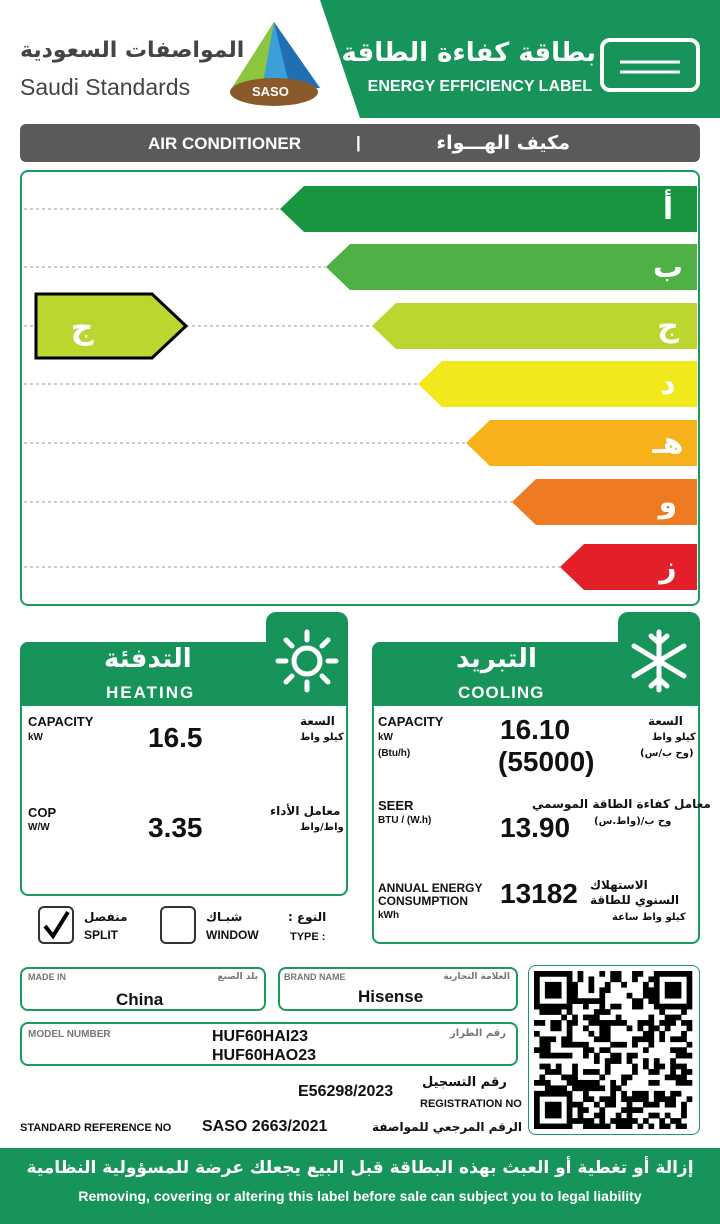 The height and width of the screenshot is (1224, 720). What do you see at coordinates (468, 53) in the screenshot?
I see `title-ar: بطاقة كفاءة الطاقة` at bounding box center [468, 53].